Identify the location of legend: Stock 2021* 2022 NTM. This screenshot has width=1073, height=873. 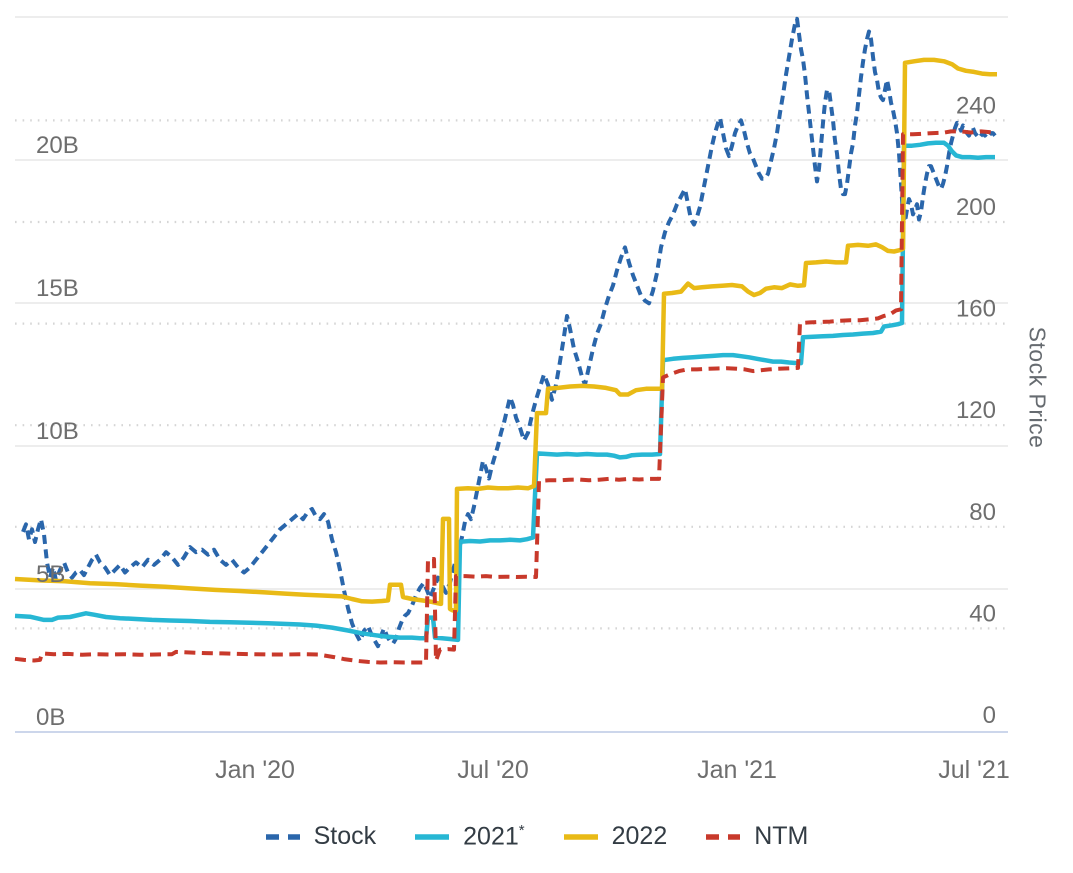
(536, 836).